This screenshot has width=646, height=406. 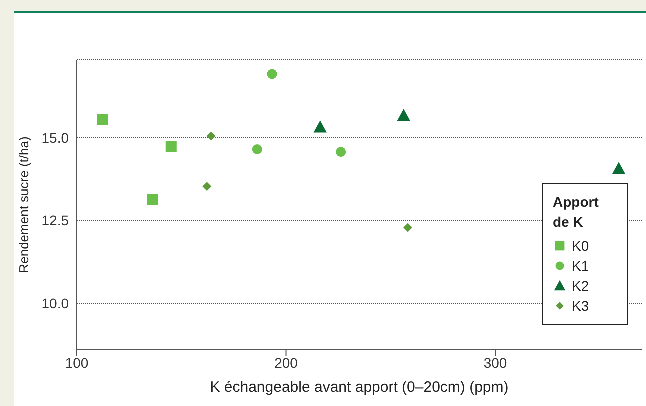 What do you see at coordinates (77, 362) in the screenshot?
I see `x-tick-label: 100` at bounding box center [77, 362].